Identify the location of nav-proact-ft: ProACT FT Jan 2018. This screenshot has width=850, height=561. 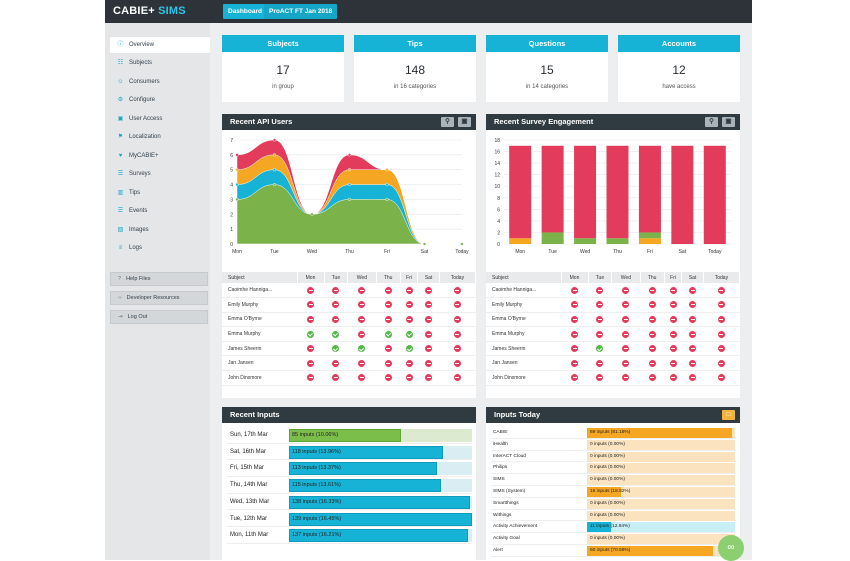
(301, 11).